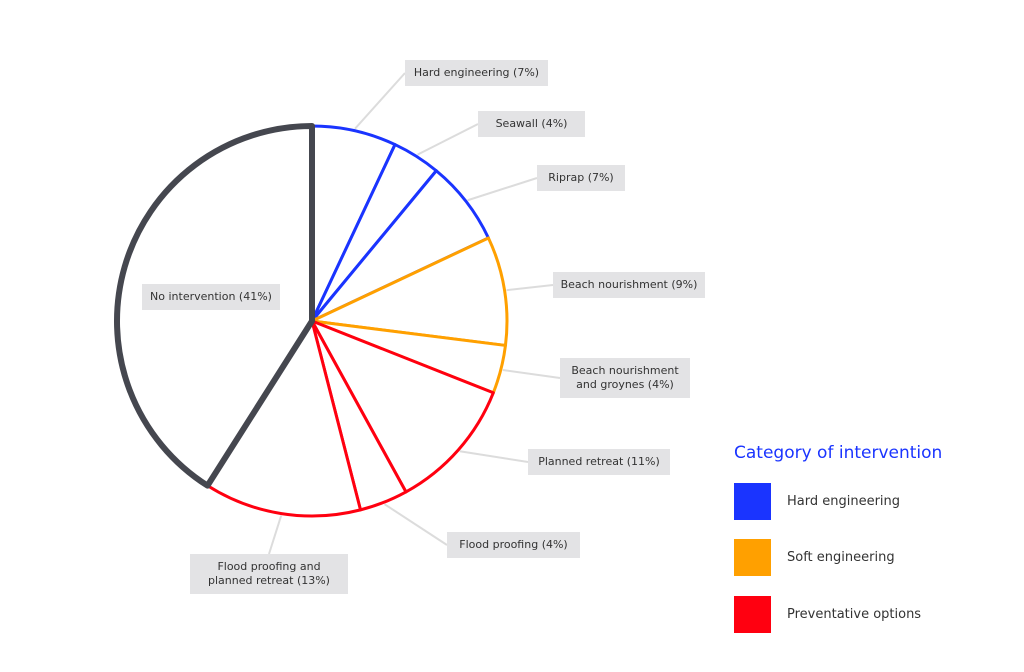 The height and width of the screenshot is (672, 1024). What do you see at coordinates (513, 545) in the screenshot?
I see `slice-label: Flood proofing (4%)` at bounding box center [513, 545].